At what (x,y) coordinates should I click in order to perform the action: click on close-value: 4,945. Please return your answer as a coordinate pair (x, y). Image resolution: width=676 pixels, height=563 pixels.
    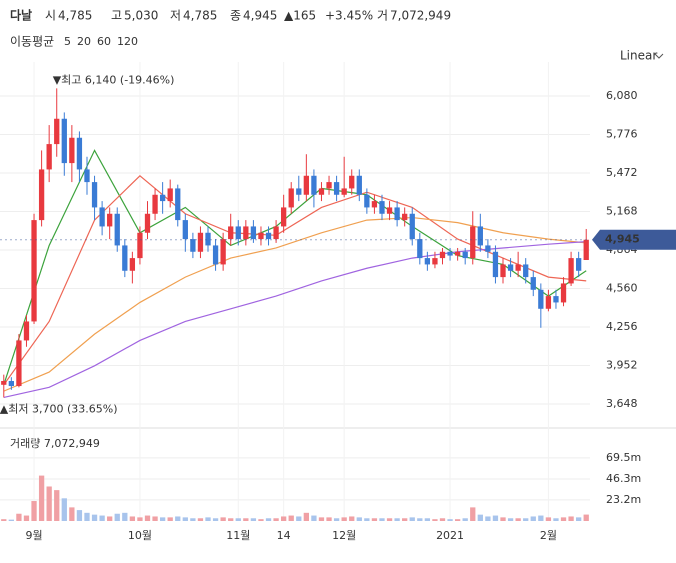
    Looking at the image, I should click on (260, 16).